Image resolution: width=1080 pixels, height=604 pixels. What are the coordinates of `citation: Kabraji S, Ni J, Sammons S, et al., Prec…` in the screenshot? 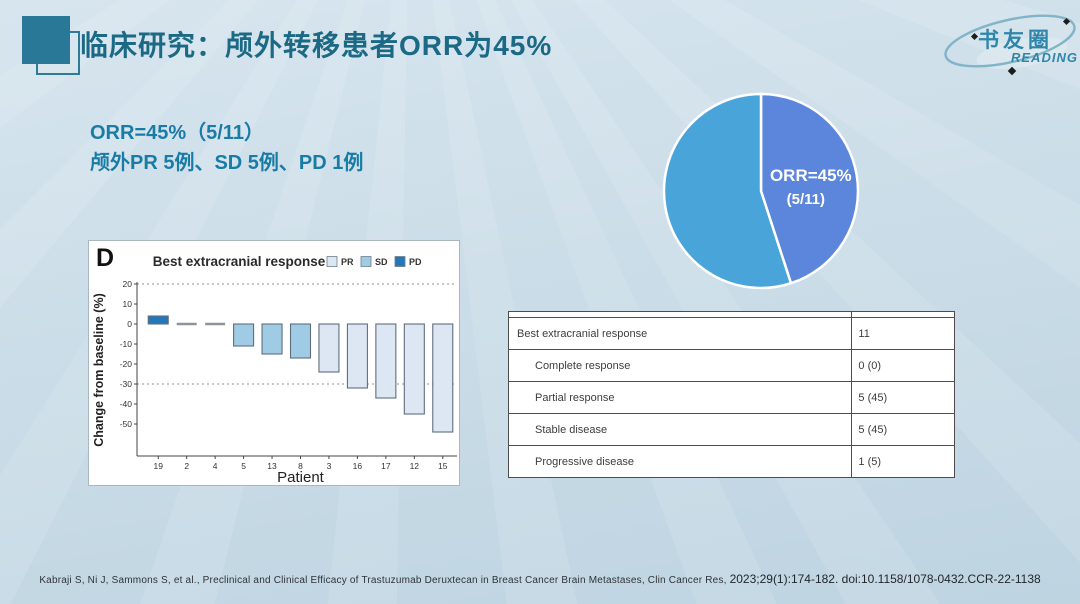 It's located at (540, 579).